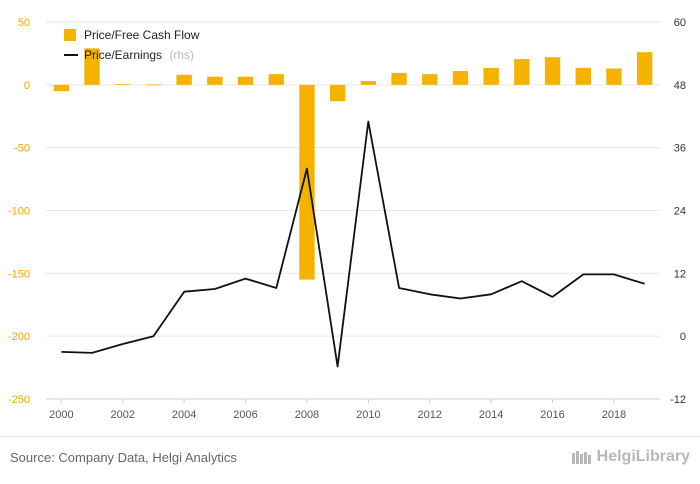  What do you see at coordinates (678, 400) in the screenshot?
I see `right-tick-label: -12` at bounding box center [678, 400].